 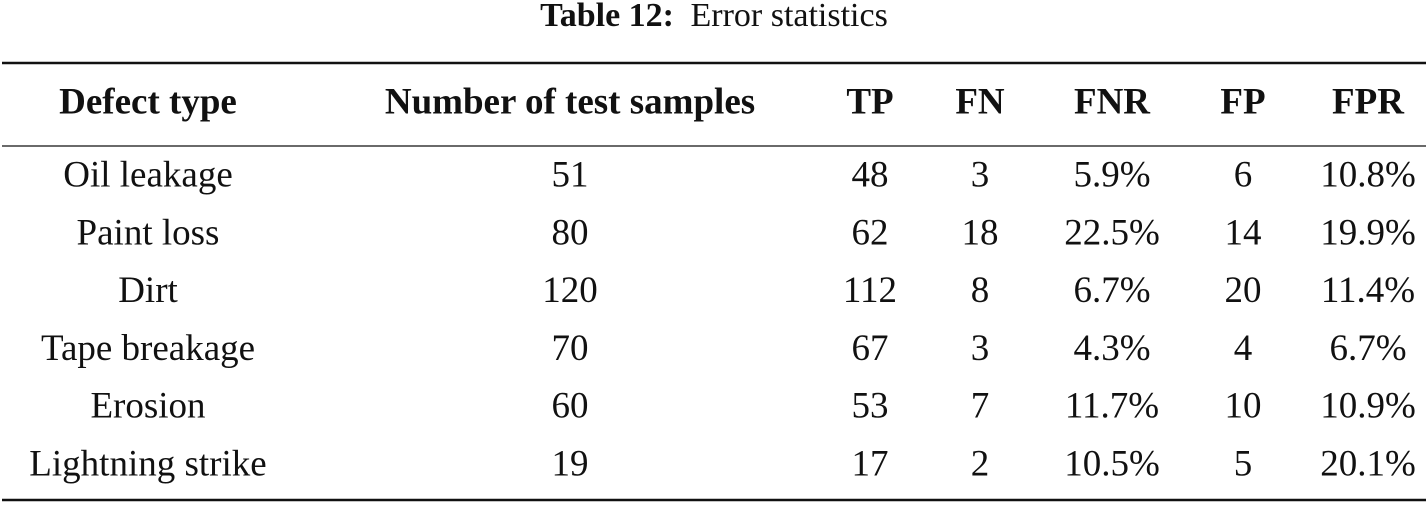 What do you see at coordinates (869, 101) in the screenshot?
I see `header-cell: TP` at bounding box center [869, 101].